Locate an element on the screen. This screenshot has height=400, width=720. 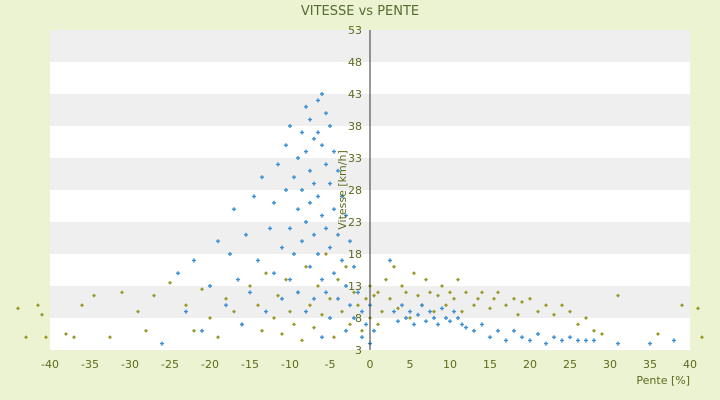
chart-title: VITESSE vs PENTE is located at coordinates (360, 11).